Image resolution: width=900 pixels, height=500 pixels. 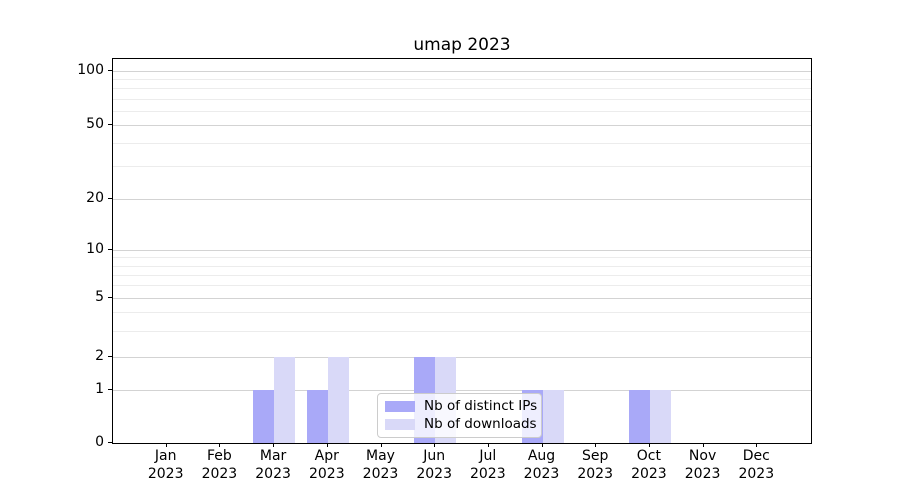 What do you see at coordinates (273, 465) in the screenshot?
I see `x-tick-label-mar: Mar 2023` at bounding box center [273, 465].